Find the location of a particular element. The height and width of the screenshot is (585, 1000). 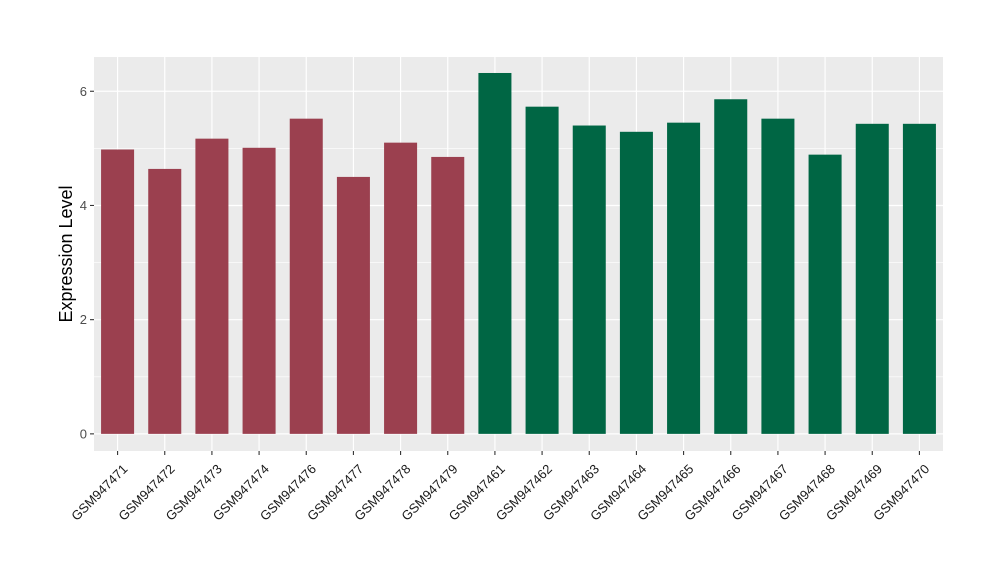

bar-GSM947465 is located at coordinates (684, 278).